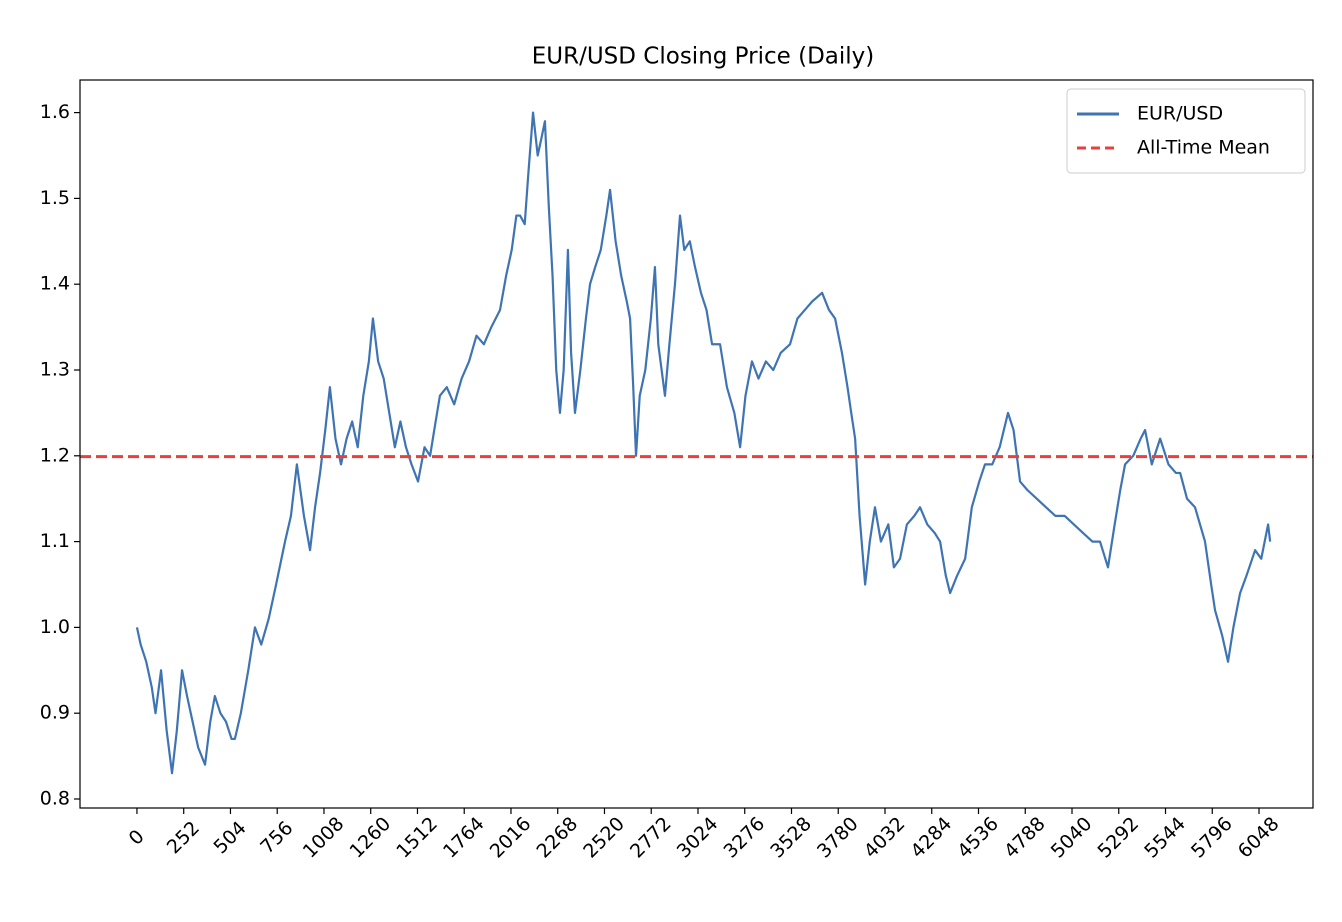  I want to click on y-tick-label: 1.2, so click(55, 455).